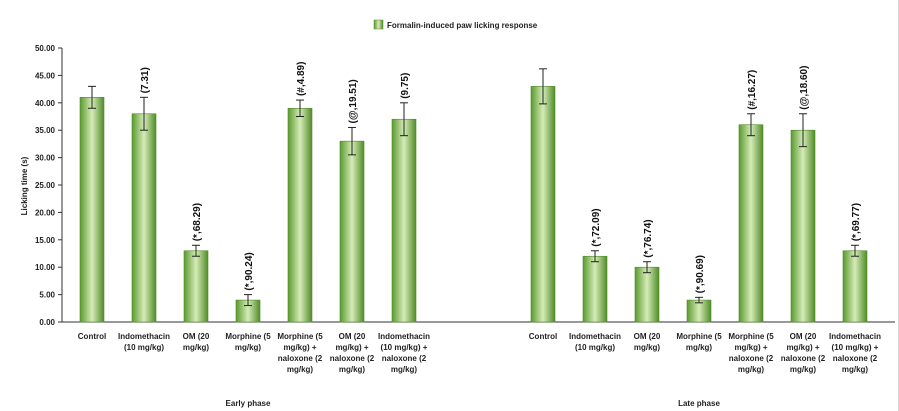  Describe the element at coordinates (45, 103) in the screenshot. I see `y-tick-label: 40.00` at that location.